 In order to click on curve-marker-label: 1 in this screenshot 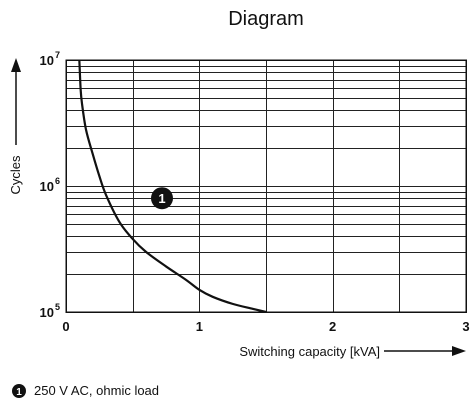, I will do `click(161, 198)`.